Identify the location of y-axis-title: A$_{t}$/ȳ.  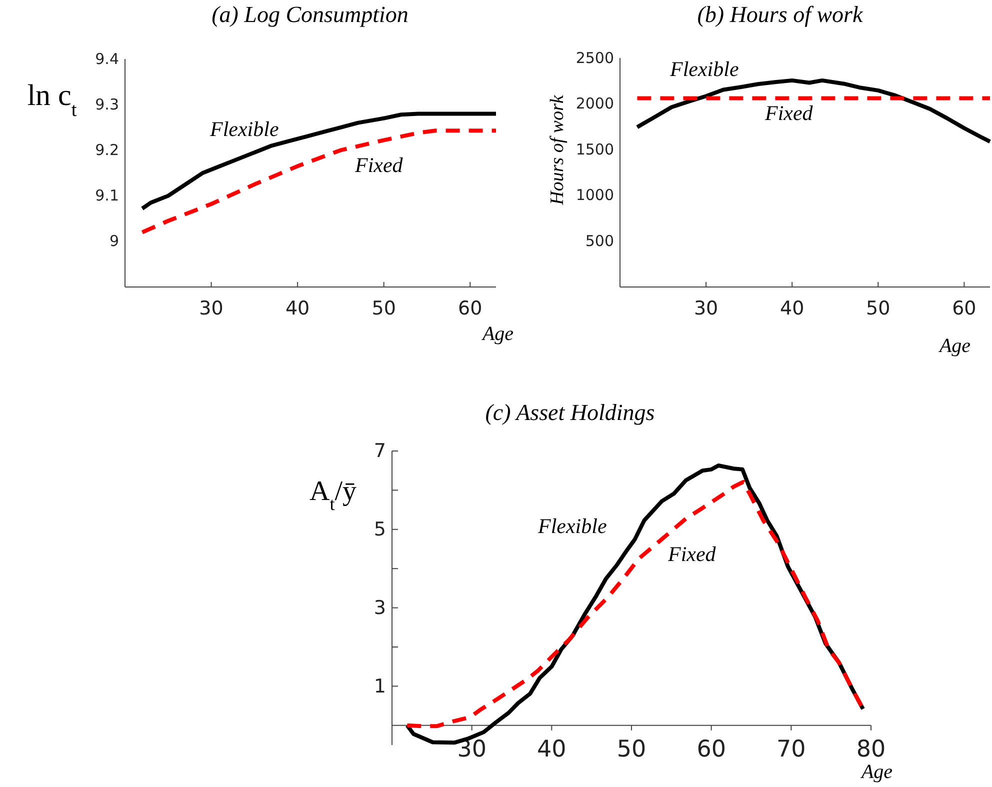
(333, 495).